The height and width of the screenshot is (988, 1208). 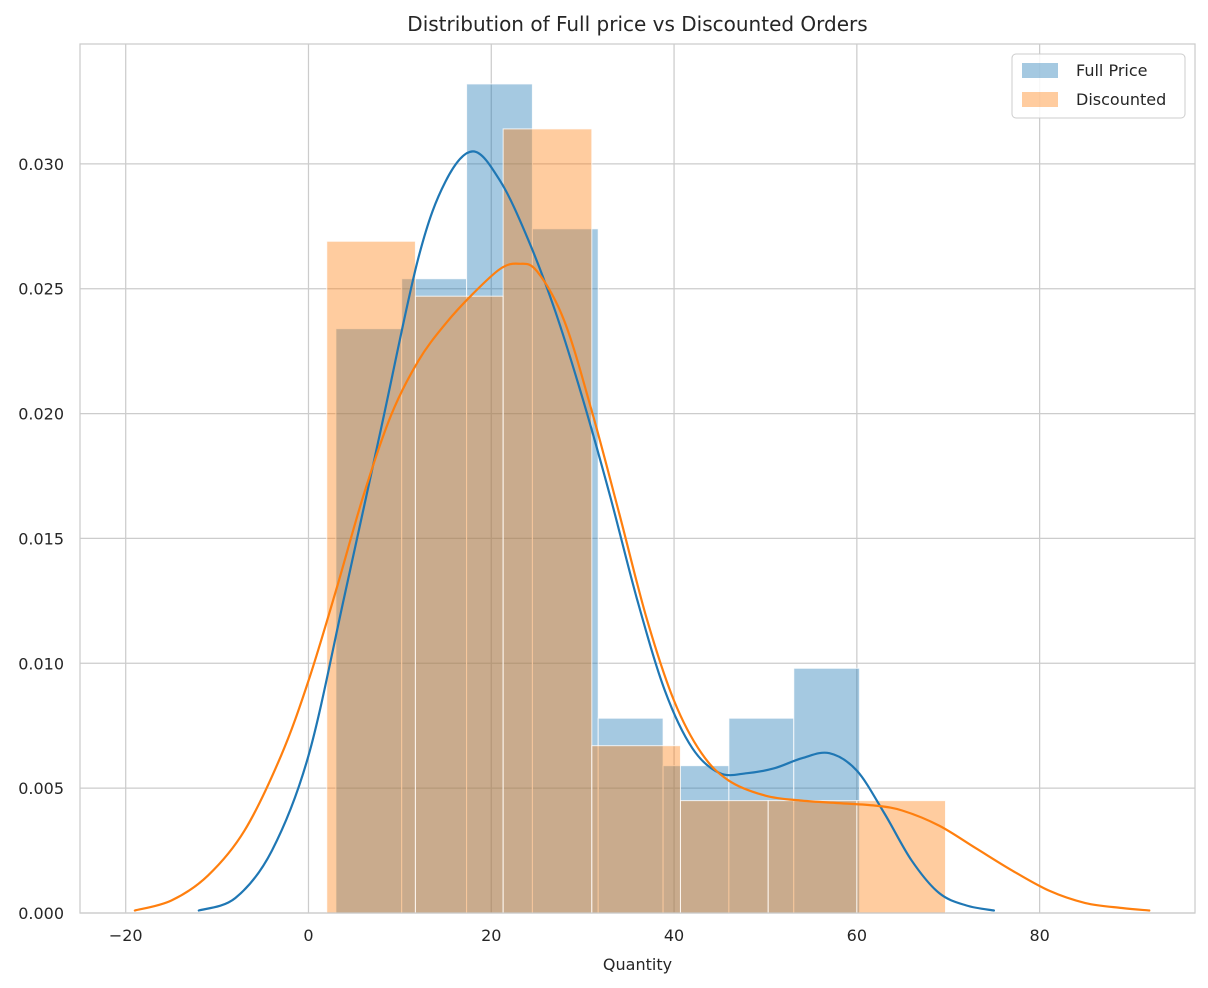 What do you see at coordinates (41, 289) in the screenshot?
I see `y-tick-label: 0.025` at bounding box center [41, 289].